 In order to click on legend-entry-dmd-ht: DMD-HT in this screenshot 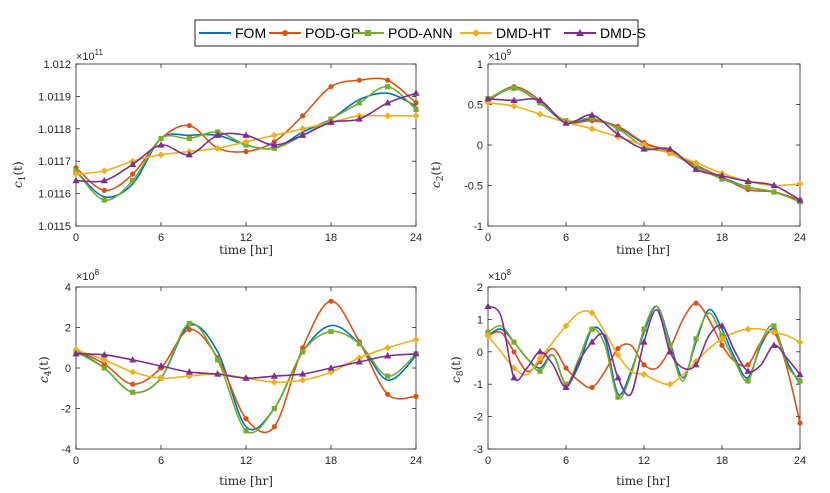, I will do `click(506, 33)`.